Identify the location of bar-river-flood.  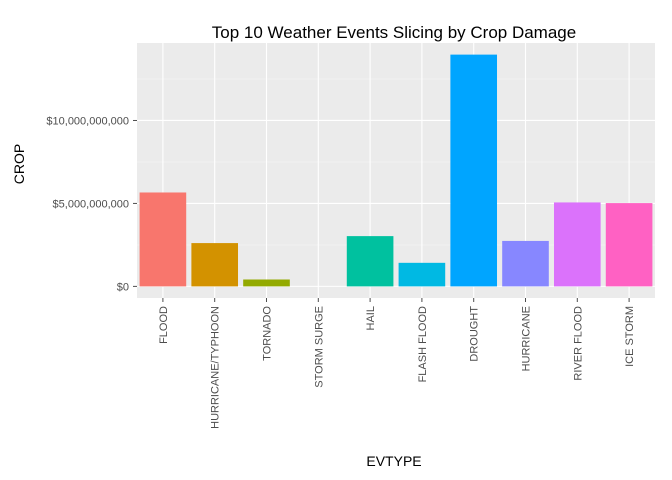
(577, 244).